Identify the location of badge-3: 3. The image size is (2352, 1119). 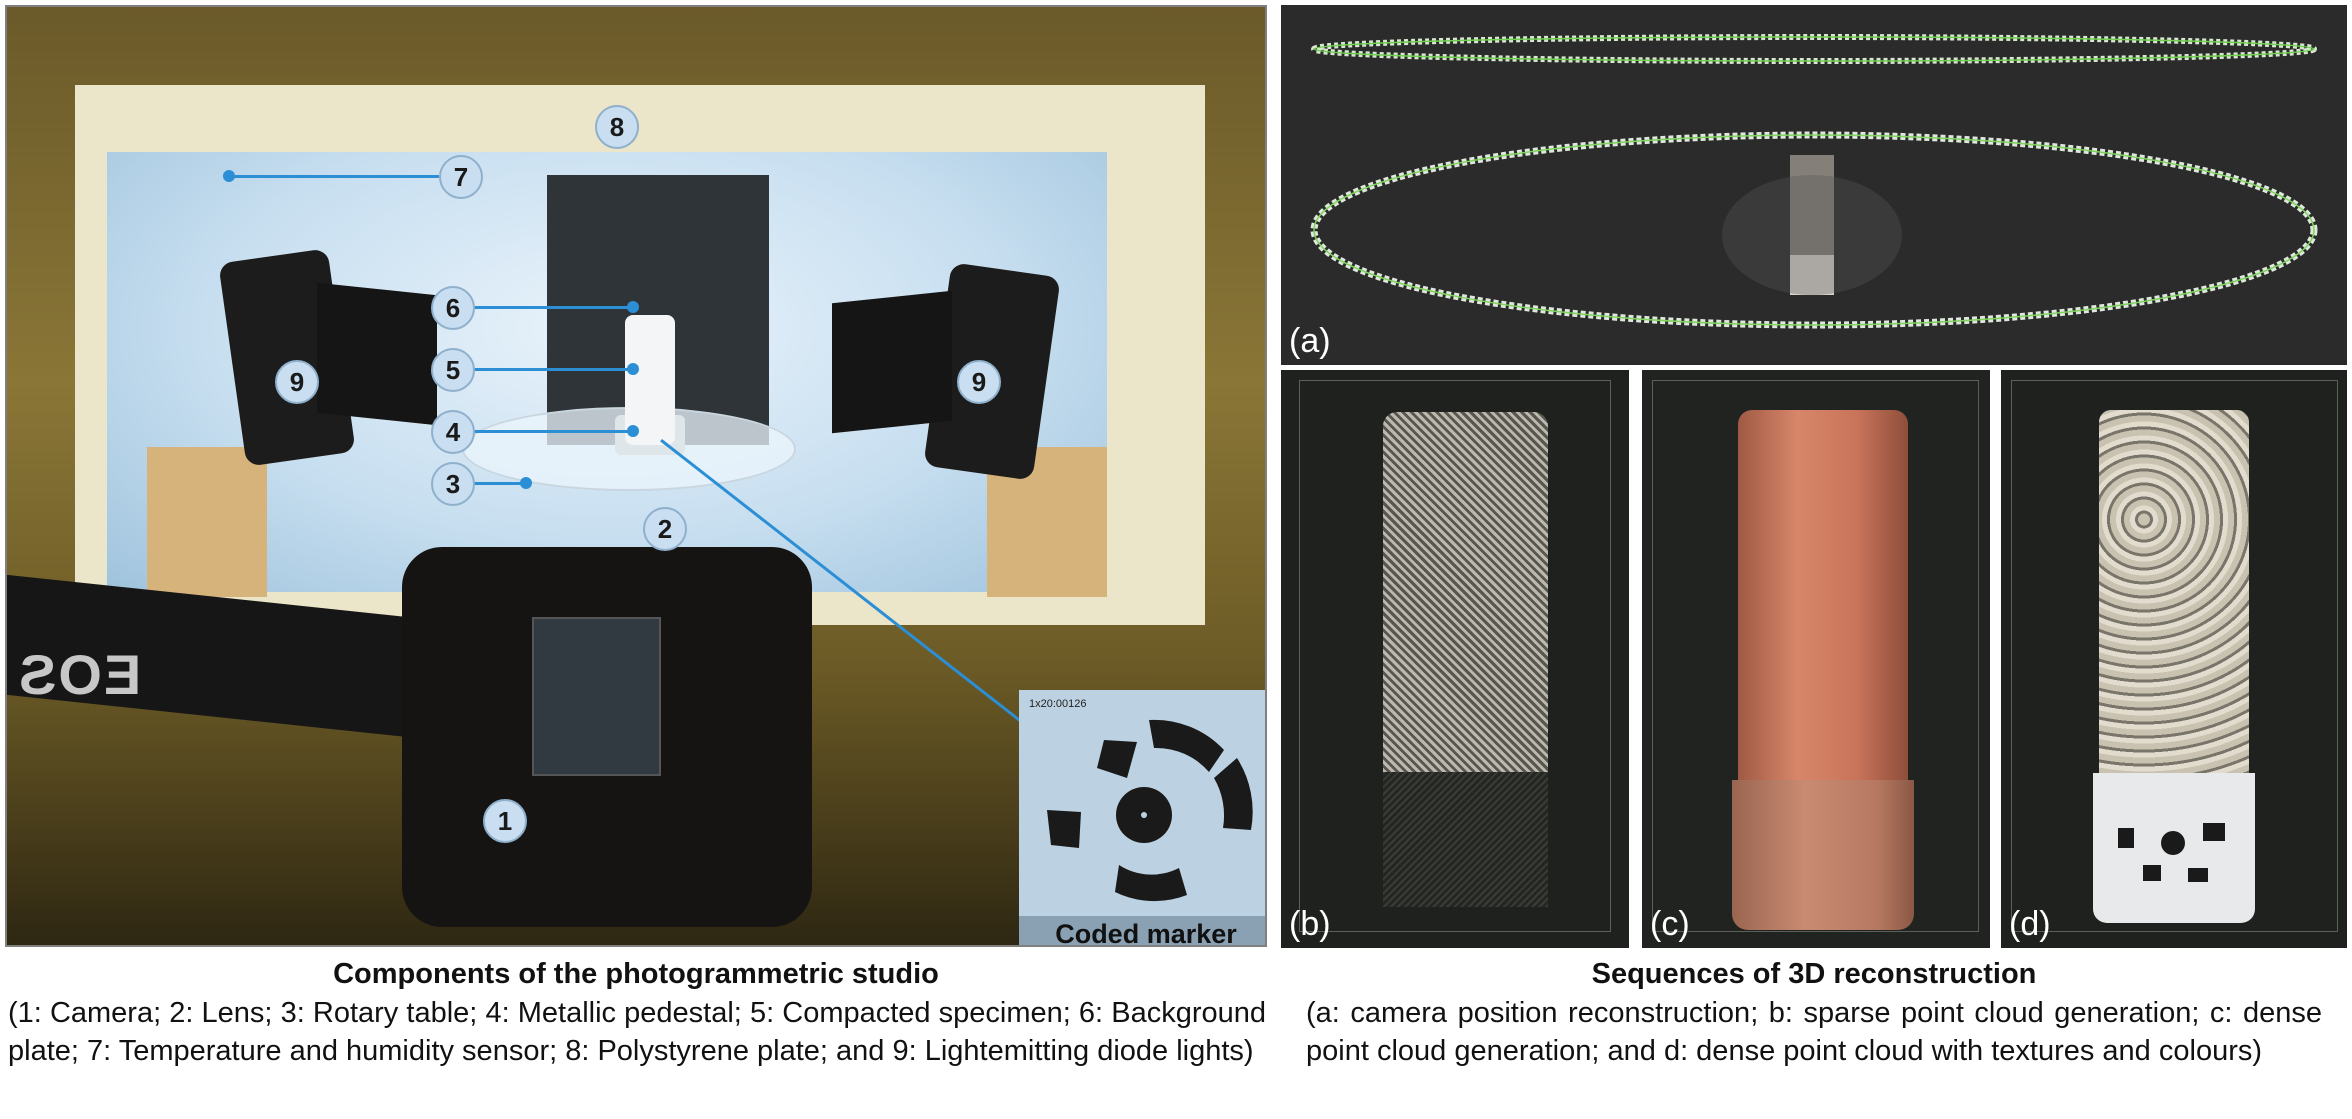
(453, 484).